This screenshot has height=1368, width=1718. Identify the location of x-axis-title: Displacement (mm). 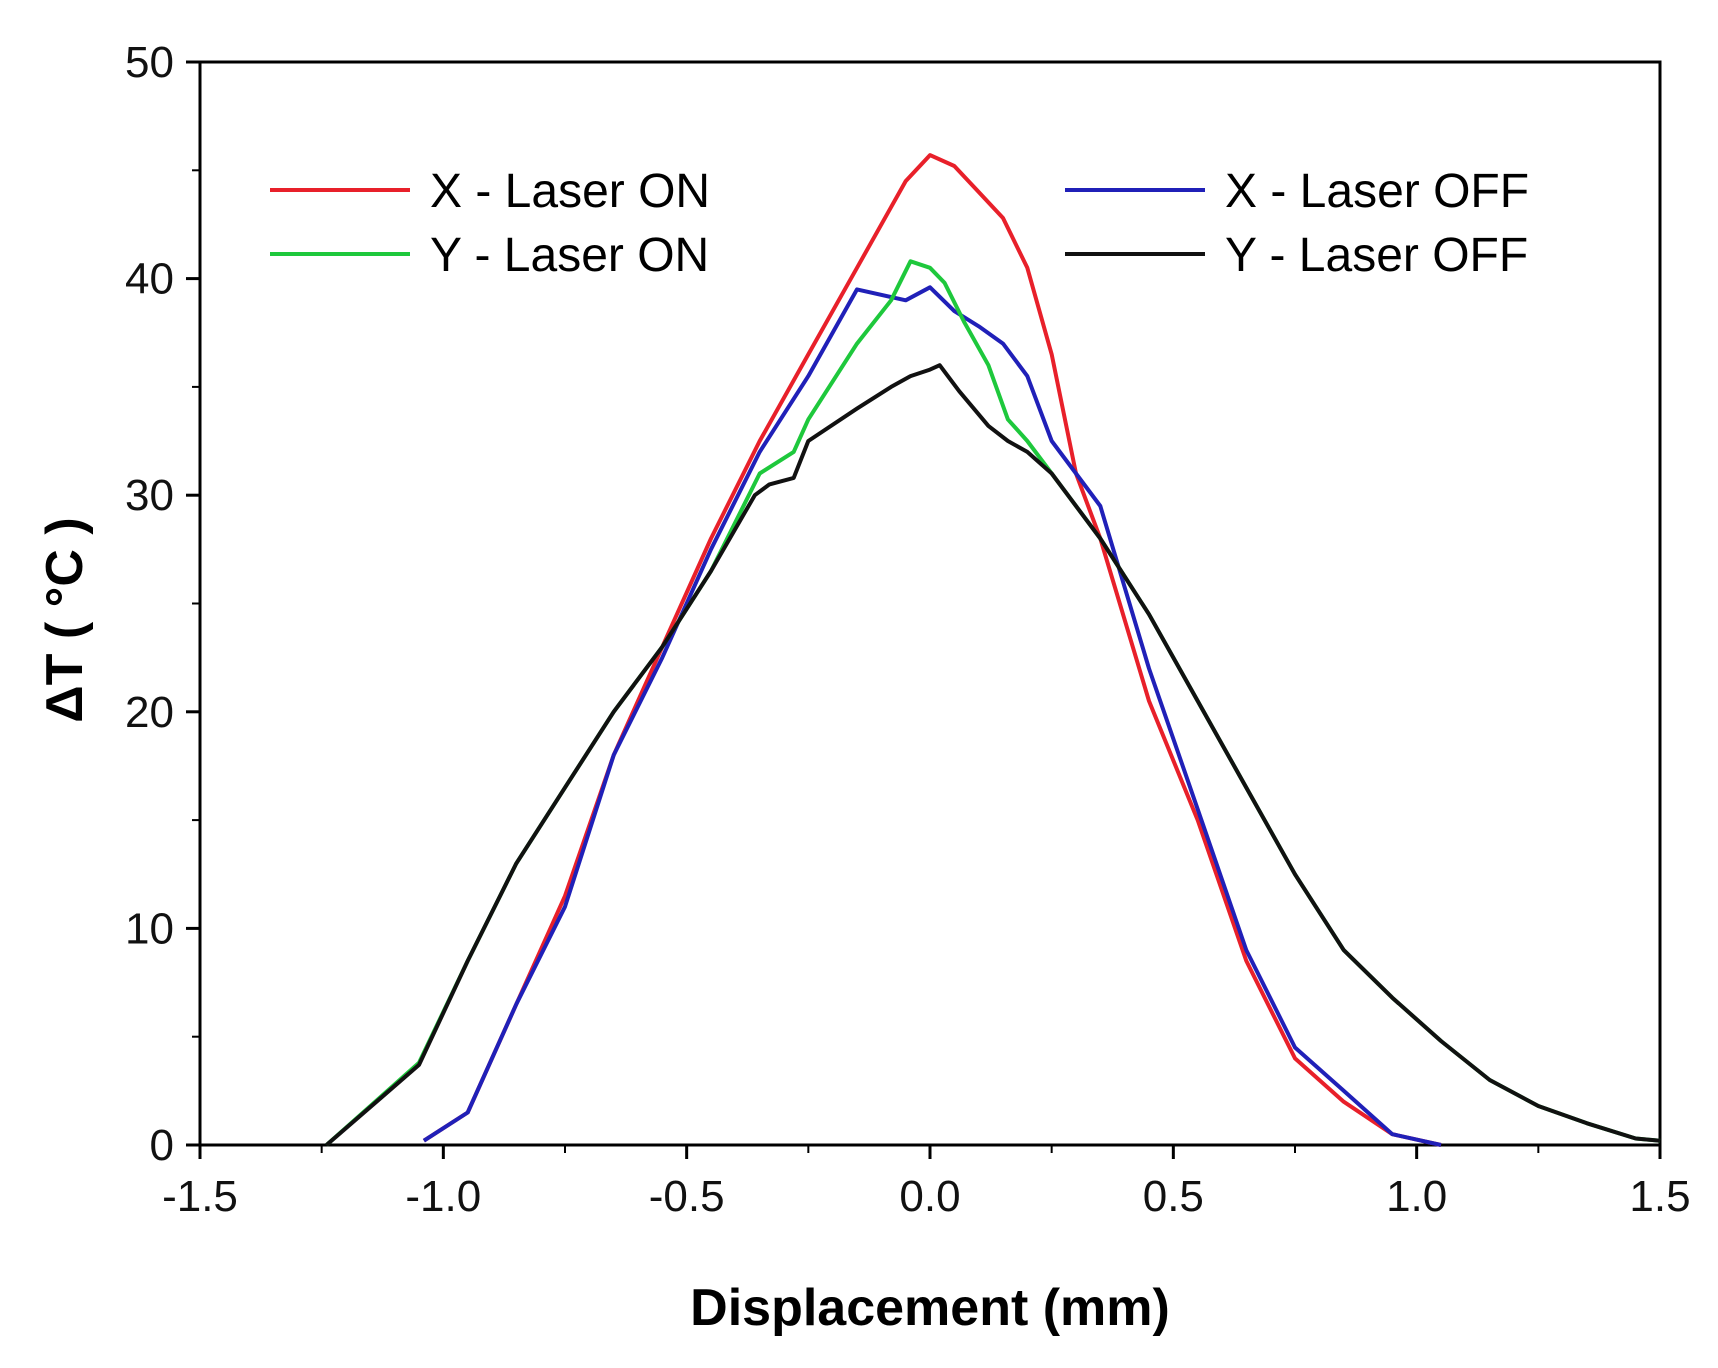
(930, 1308).